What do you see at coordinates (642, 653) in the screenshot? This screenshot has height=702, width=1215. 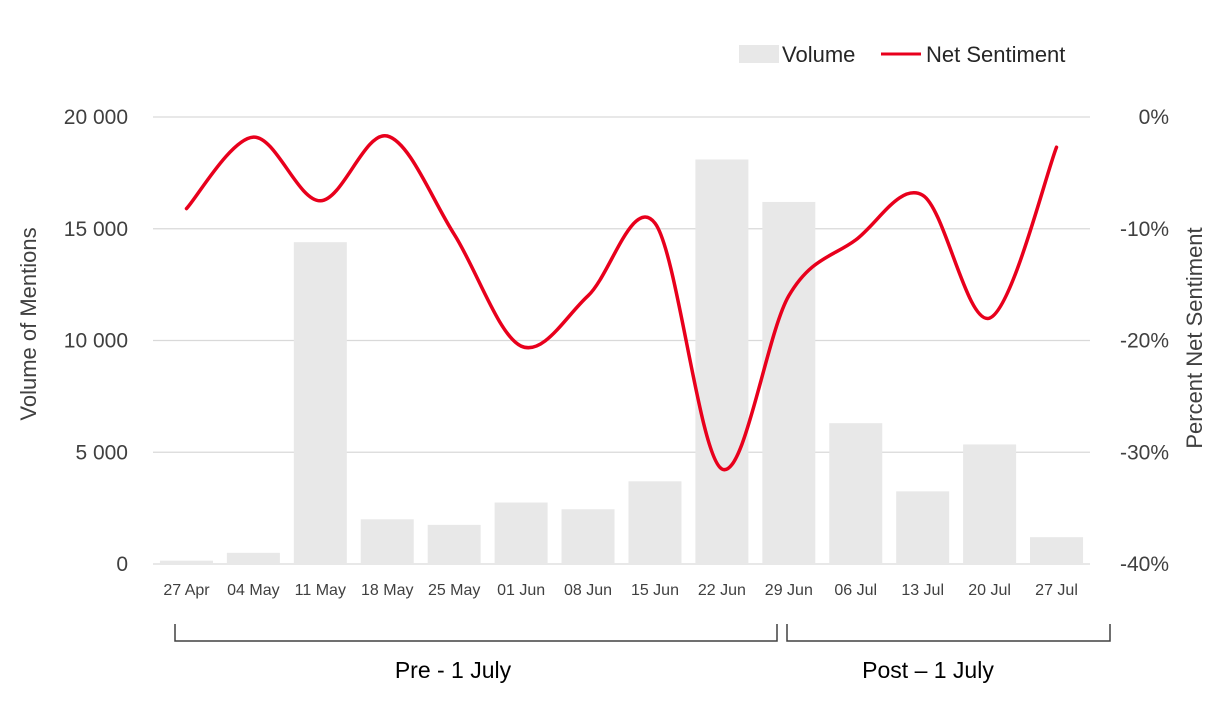 I see `period-brackets: Pre - 1 July Post – 1 July` at bounding box center [642, 653].